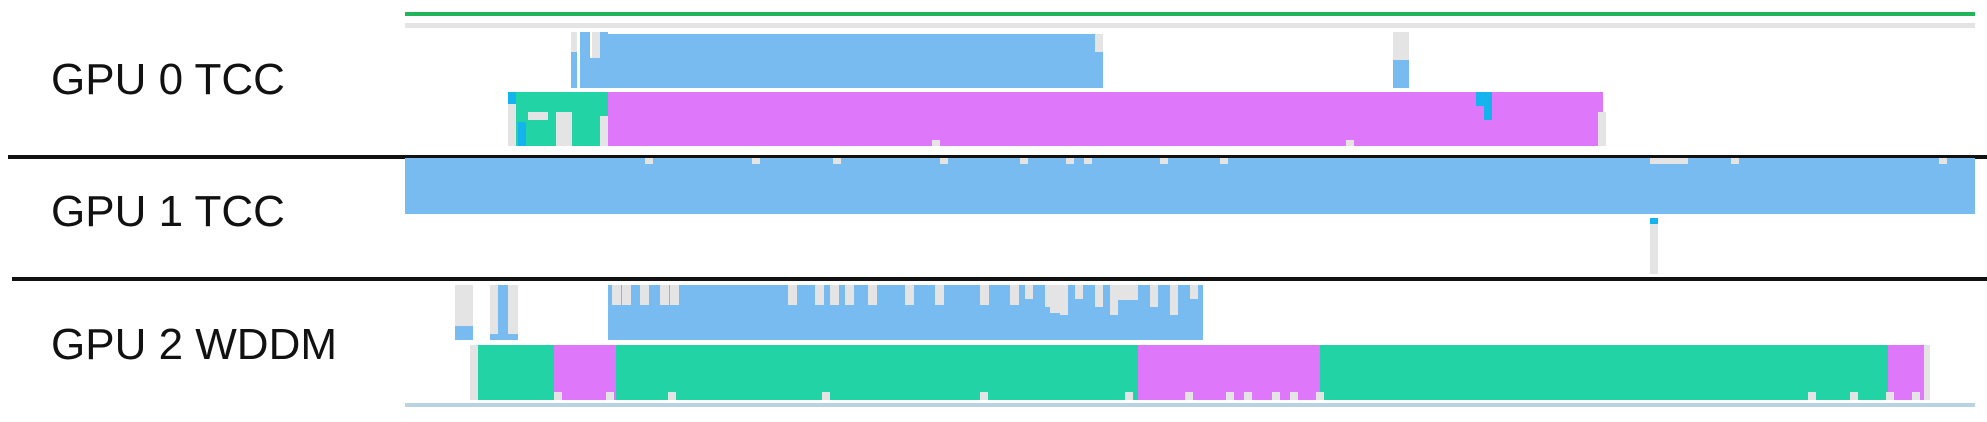 The height and width of the screenshot is (422, 1987). Describe the element at coordinates (1190, 14) in the screenshot. I see `top-status-line` at that location.